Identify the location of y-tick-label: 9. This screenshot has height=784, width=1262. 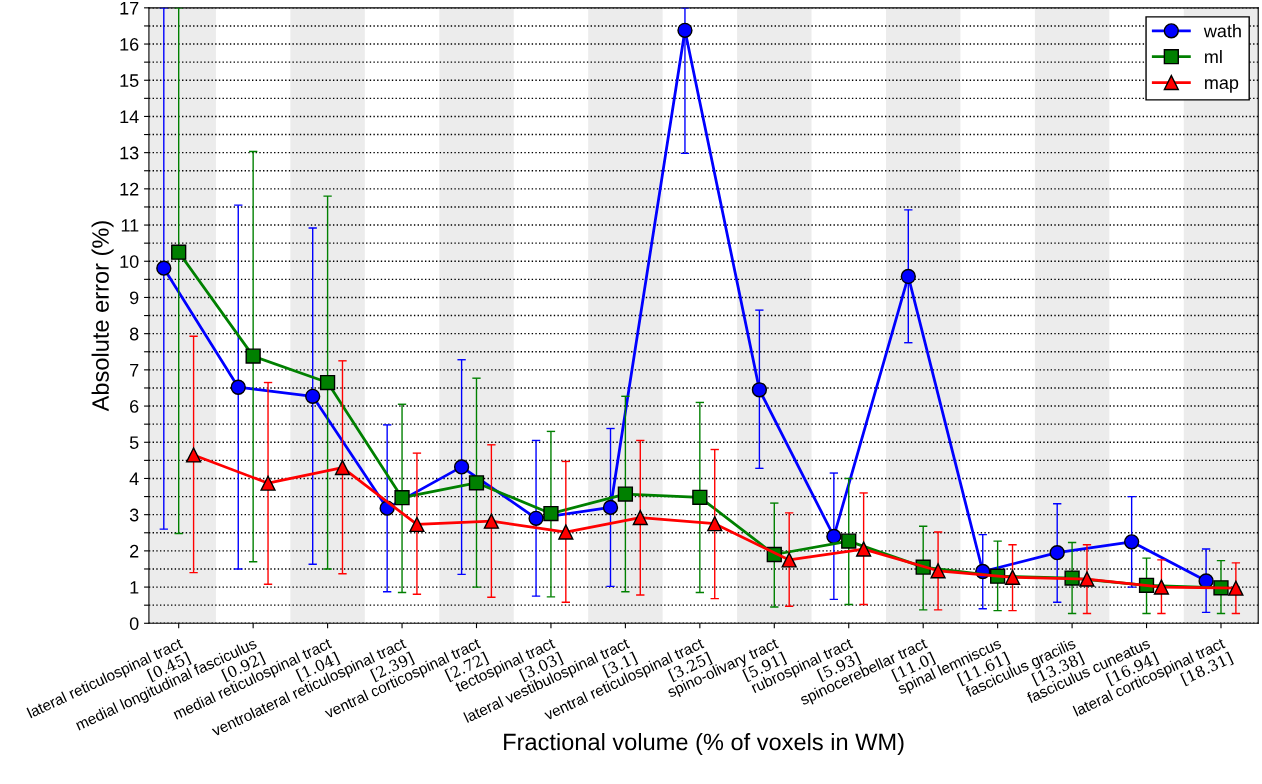
(134, 298).